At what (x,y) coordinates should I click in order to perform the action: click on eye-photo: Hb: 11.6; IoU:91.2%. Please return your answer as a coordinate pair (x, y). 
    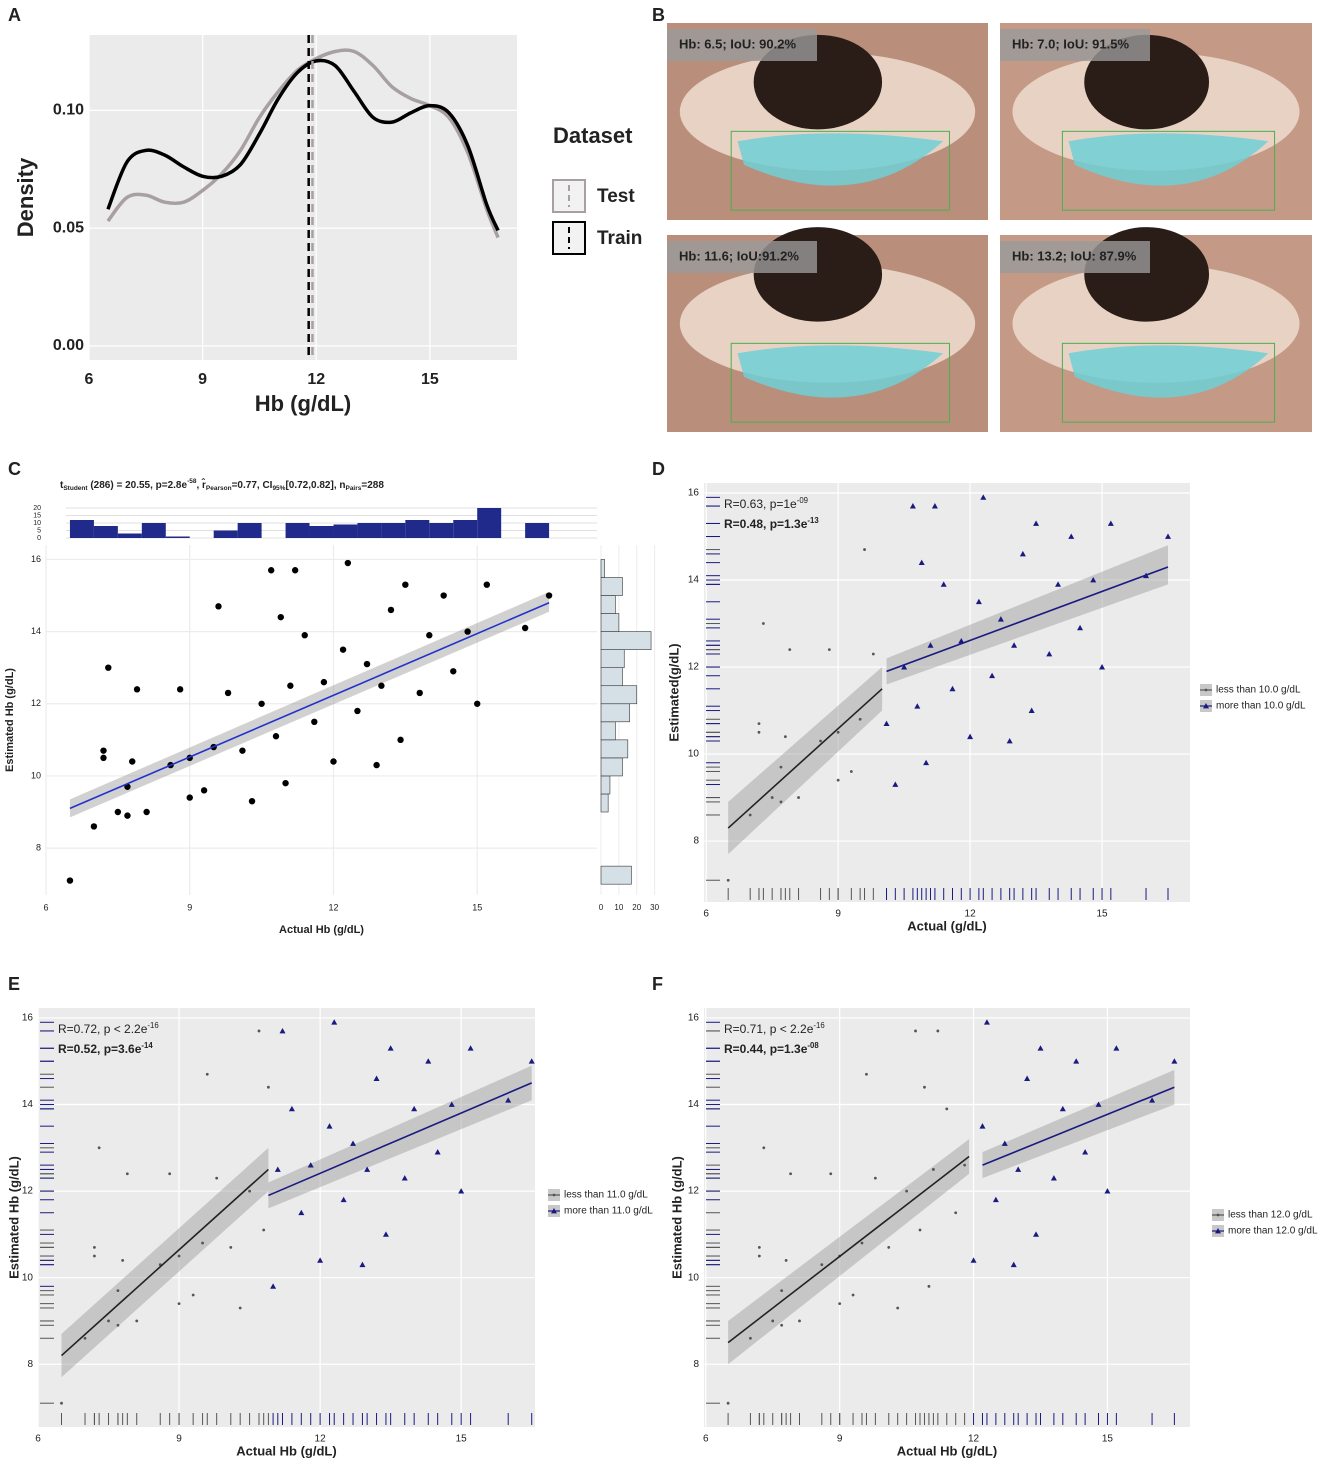
    Looking at the image, I should click on (827, 329).